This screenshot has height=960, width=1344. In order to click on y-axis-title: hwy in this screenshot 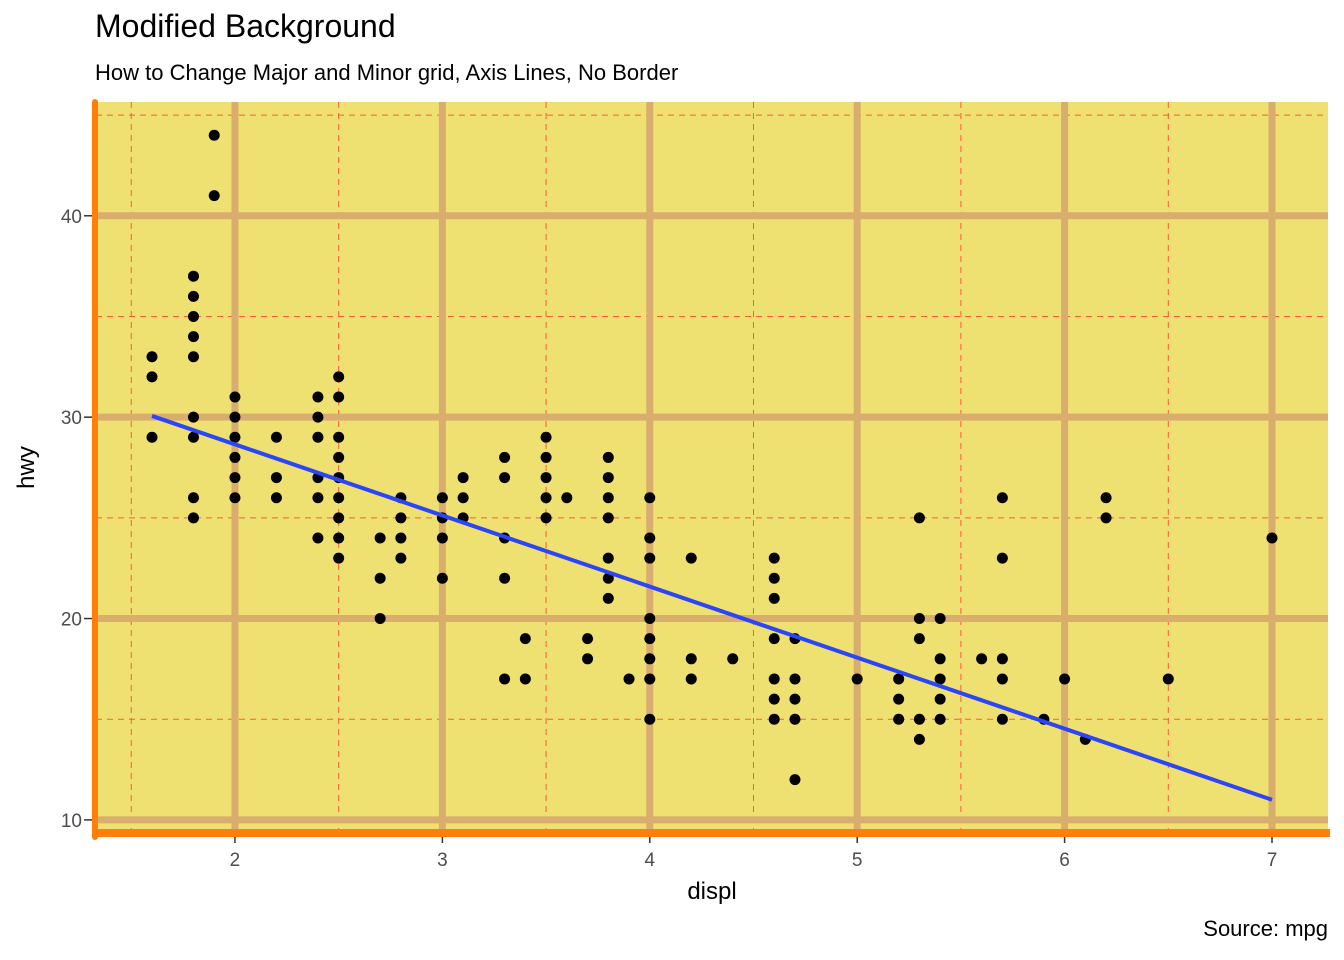, I will do `click(26, 467)`.